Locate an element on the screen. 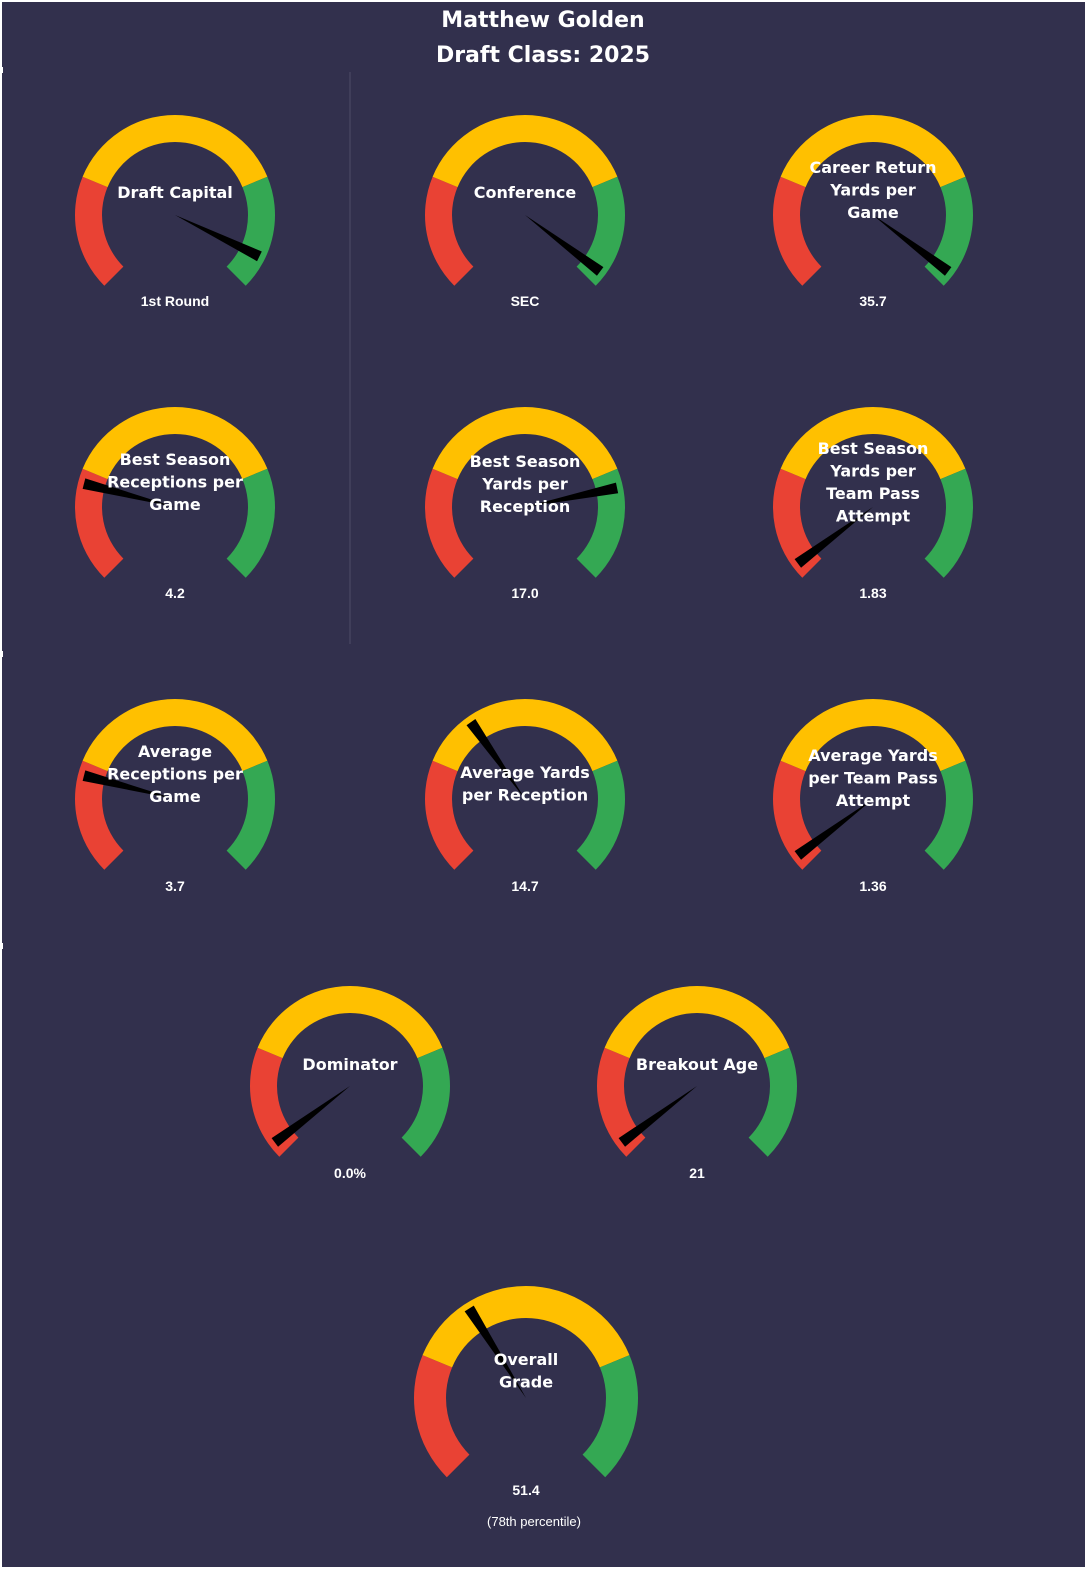 The height and width of the screenshot is (1574, 1089). gauge-sub-label: (78th percentile) is located at coordinates (534, 1521).